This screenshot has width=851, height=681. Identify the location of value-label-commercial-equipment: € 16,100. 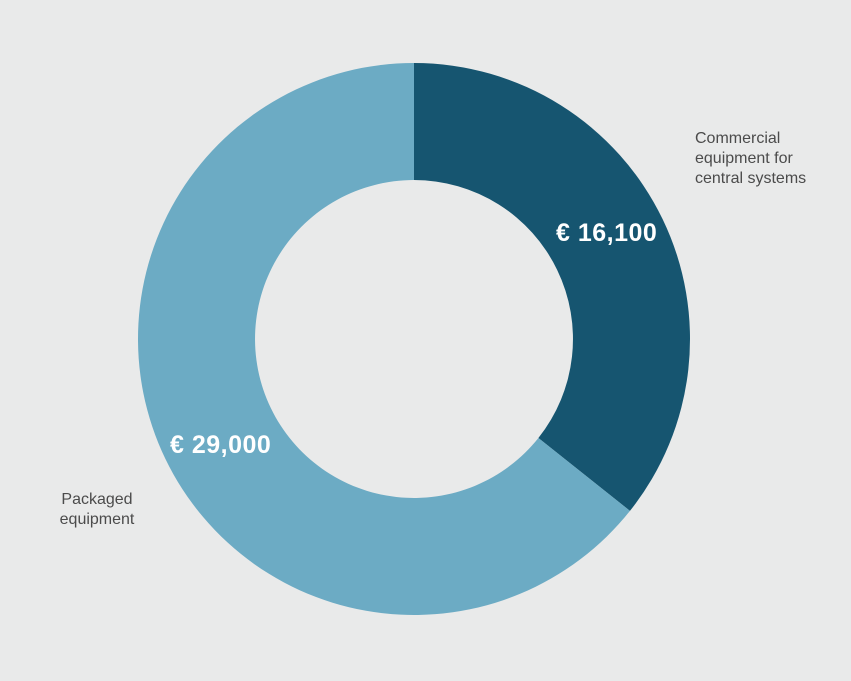
(607, 233).